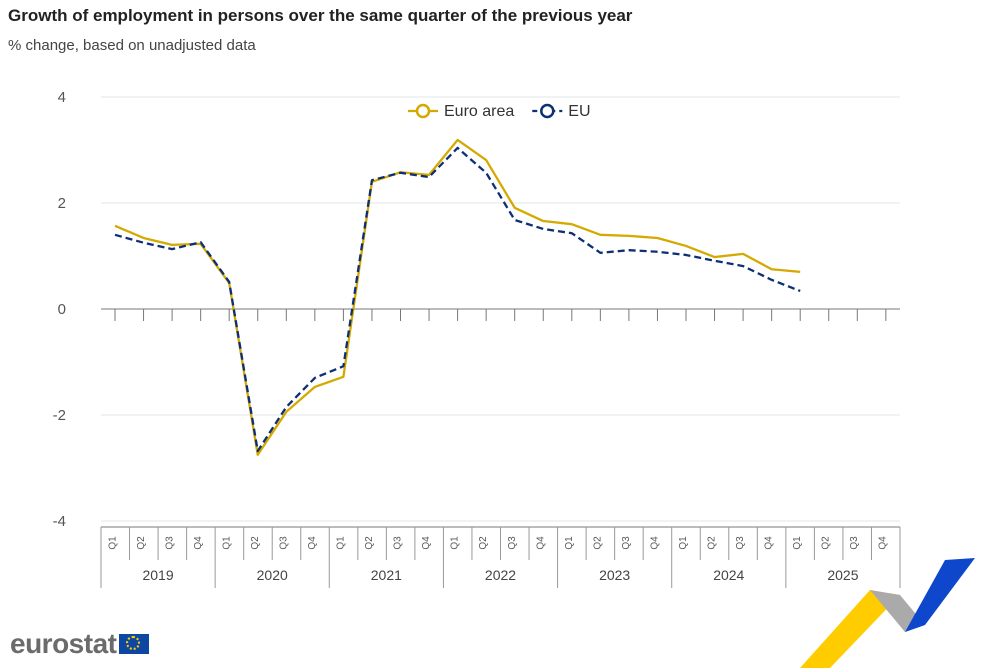 The width and height of the screenshot is (1000, 668). I want to click on x-tick-label-year: 2021, so click(386, 575).